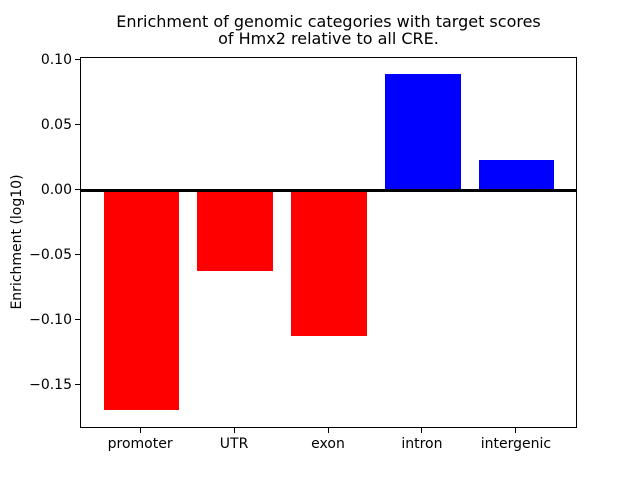 This screenshot has width=640, height=480. What do you see at coordinates (77, 320) in the screenshot?
I see `y-tick-mark-−0.10` at bounding box center [77, 320].